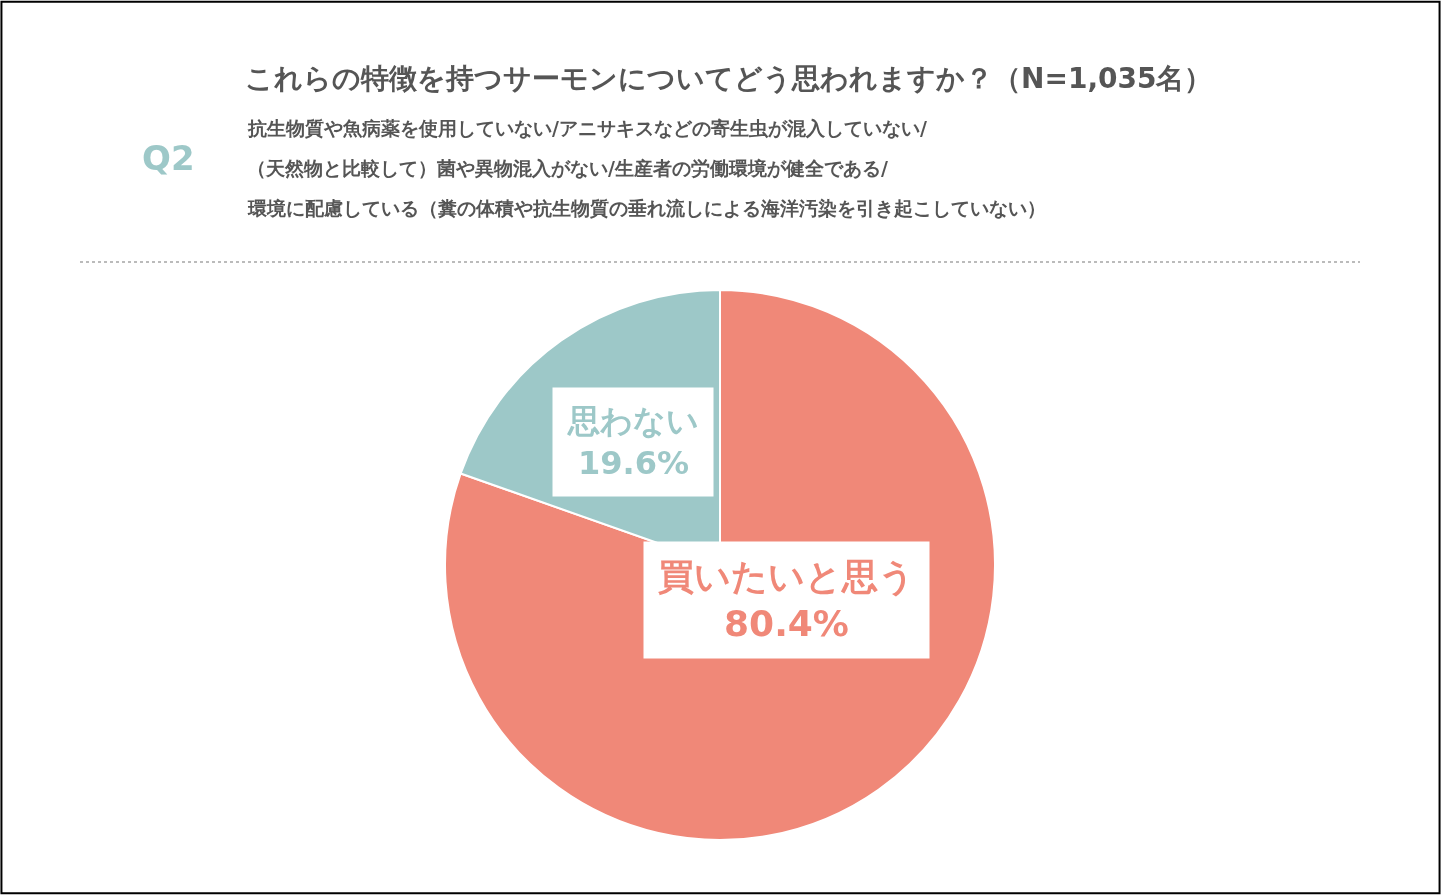 Image resolution: width=1441 pixels, height=895 pixels. I want to click on slice-label: 思わない, so click(633, 421).